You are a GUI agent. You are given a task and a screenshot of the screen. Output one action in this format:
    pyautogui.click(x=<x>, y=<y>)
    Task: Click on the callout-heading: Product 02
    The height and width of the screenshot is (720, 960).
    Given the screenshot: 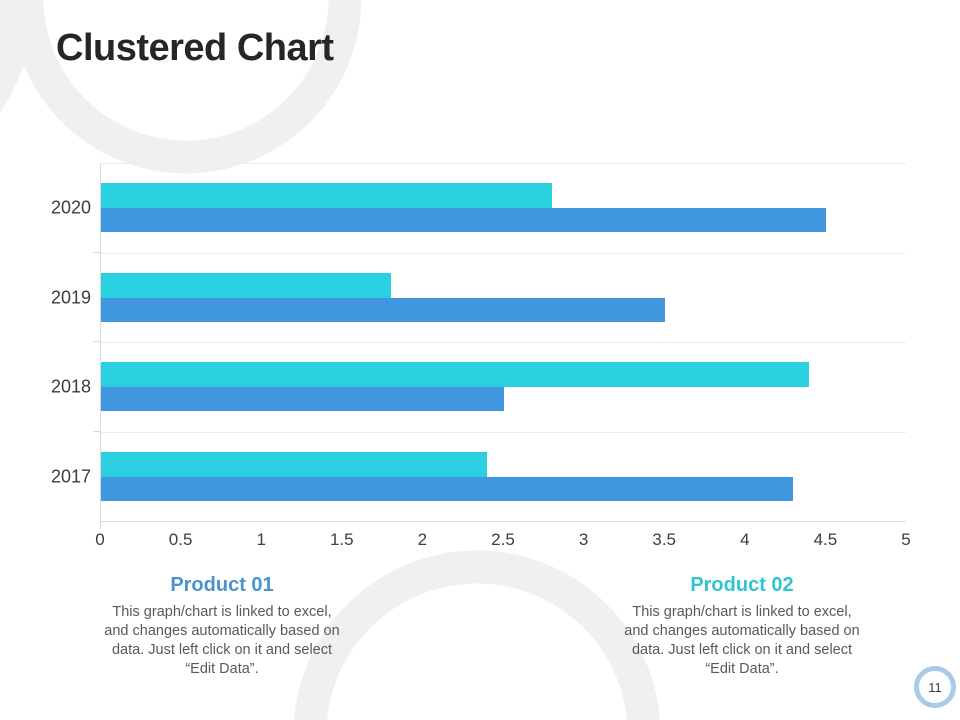 What is the action you would take?
    pyautogui.click(x=742, y=585)
    